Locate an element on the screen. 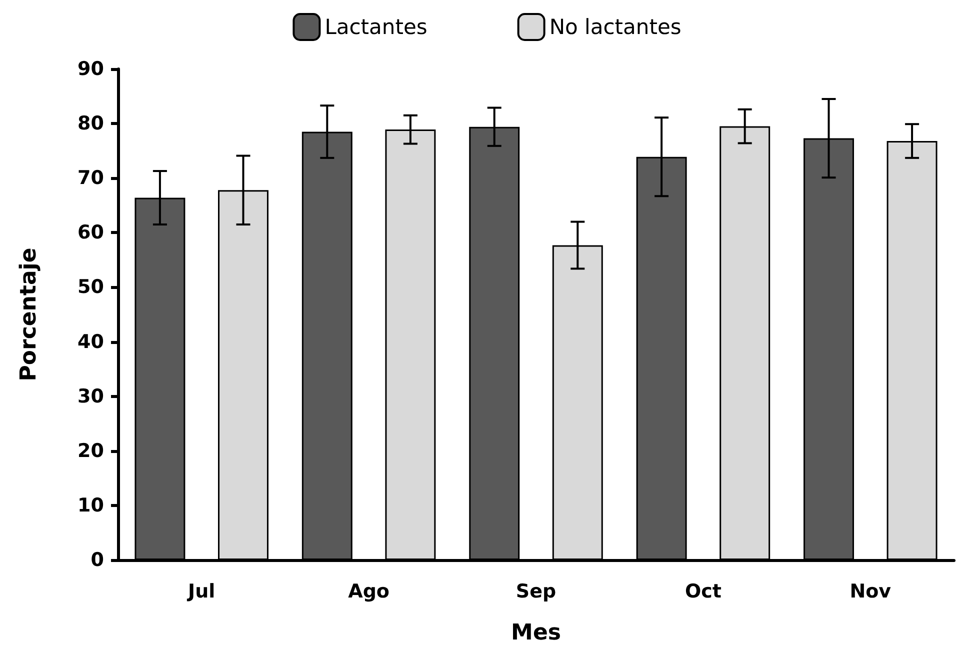 The image size is (974, 668). y-tick-label: 50 is located at coordinates (91, 287).